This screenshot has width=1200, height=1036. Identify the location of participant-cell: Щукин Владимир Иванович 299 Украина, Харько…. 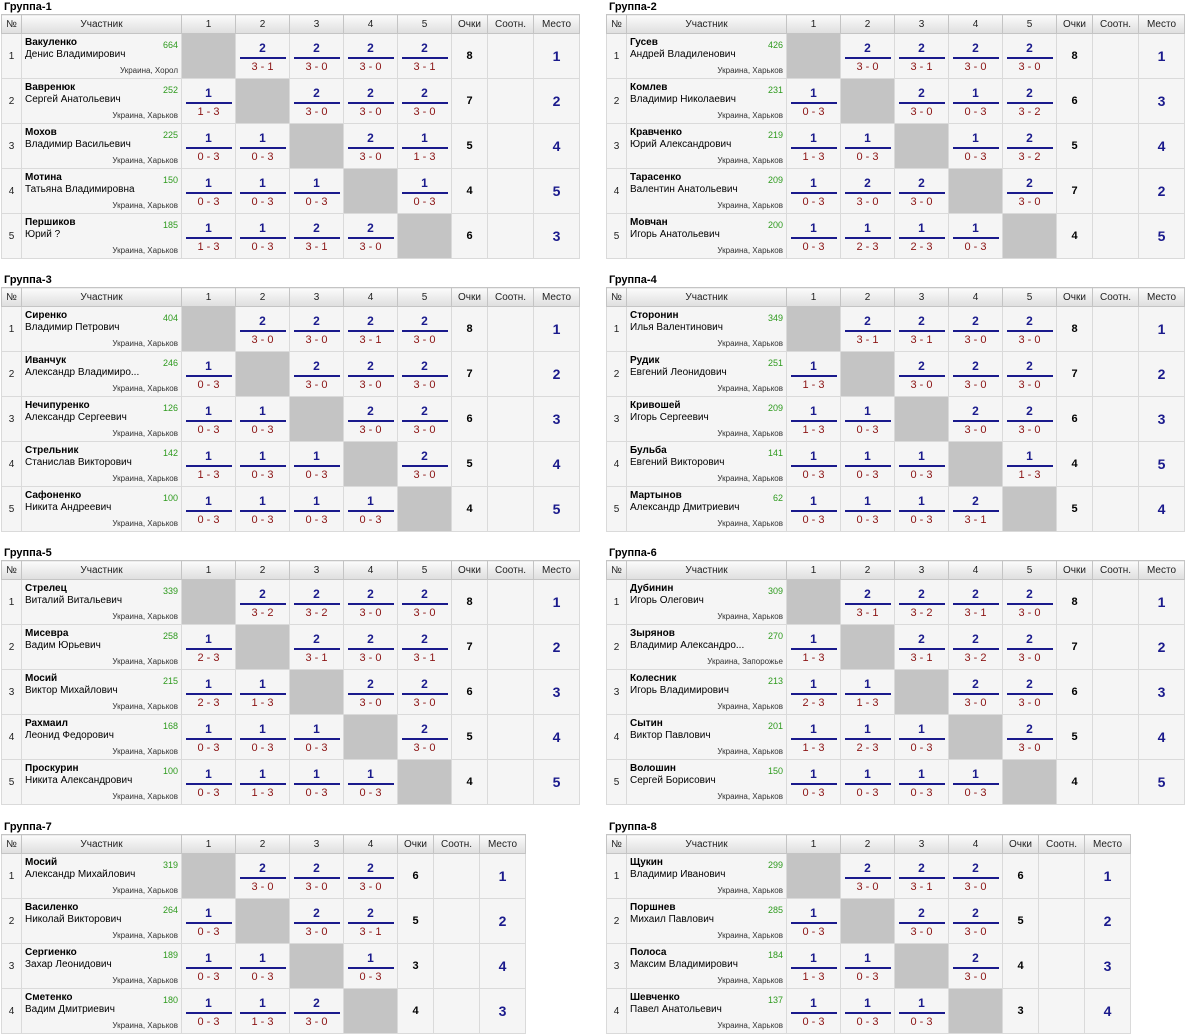
(706, 876).